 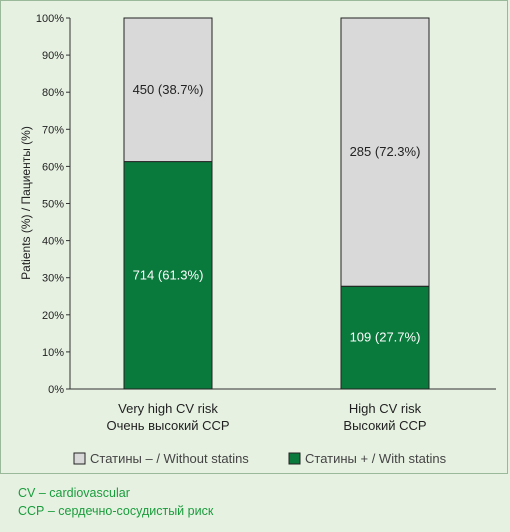 I want to click on y-tick-label: 60%, so click(x=53, y=167).